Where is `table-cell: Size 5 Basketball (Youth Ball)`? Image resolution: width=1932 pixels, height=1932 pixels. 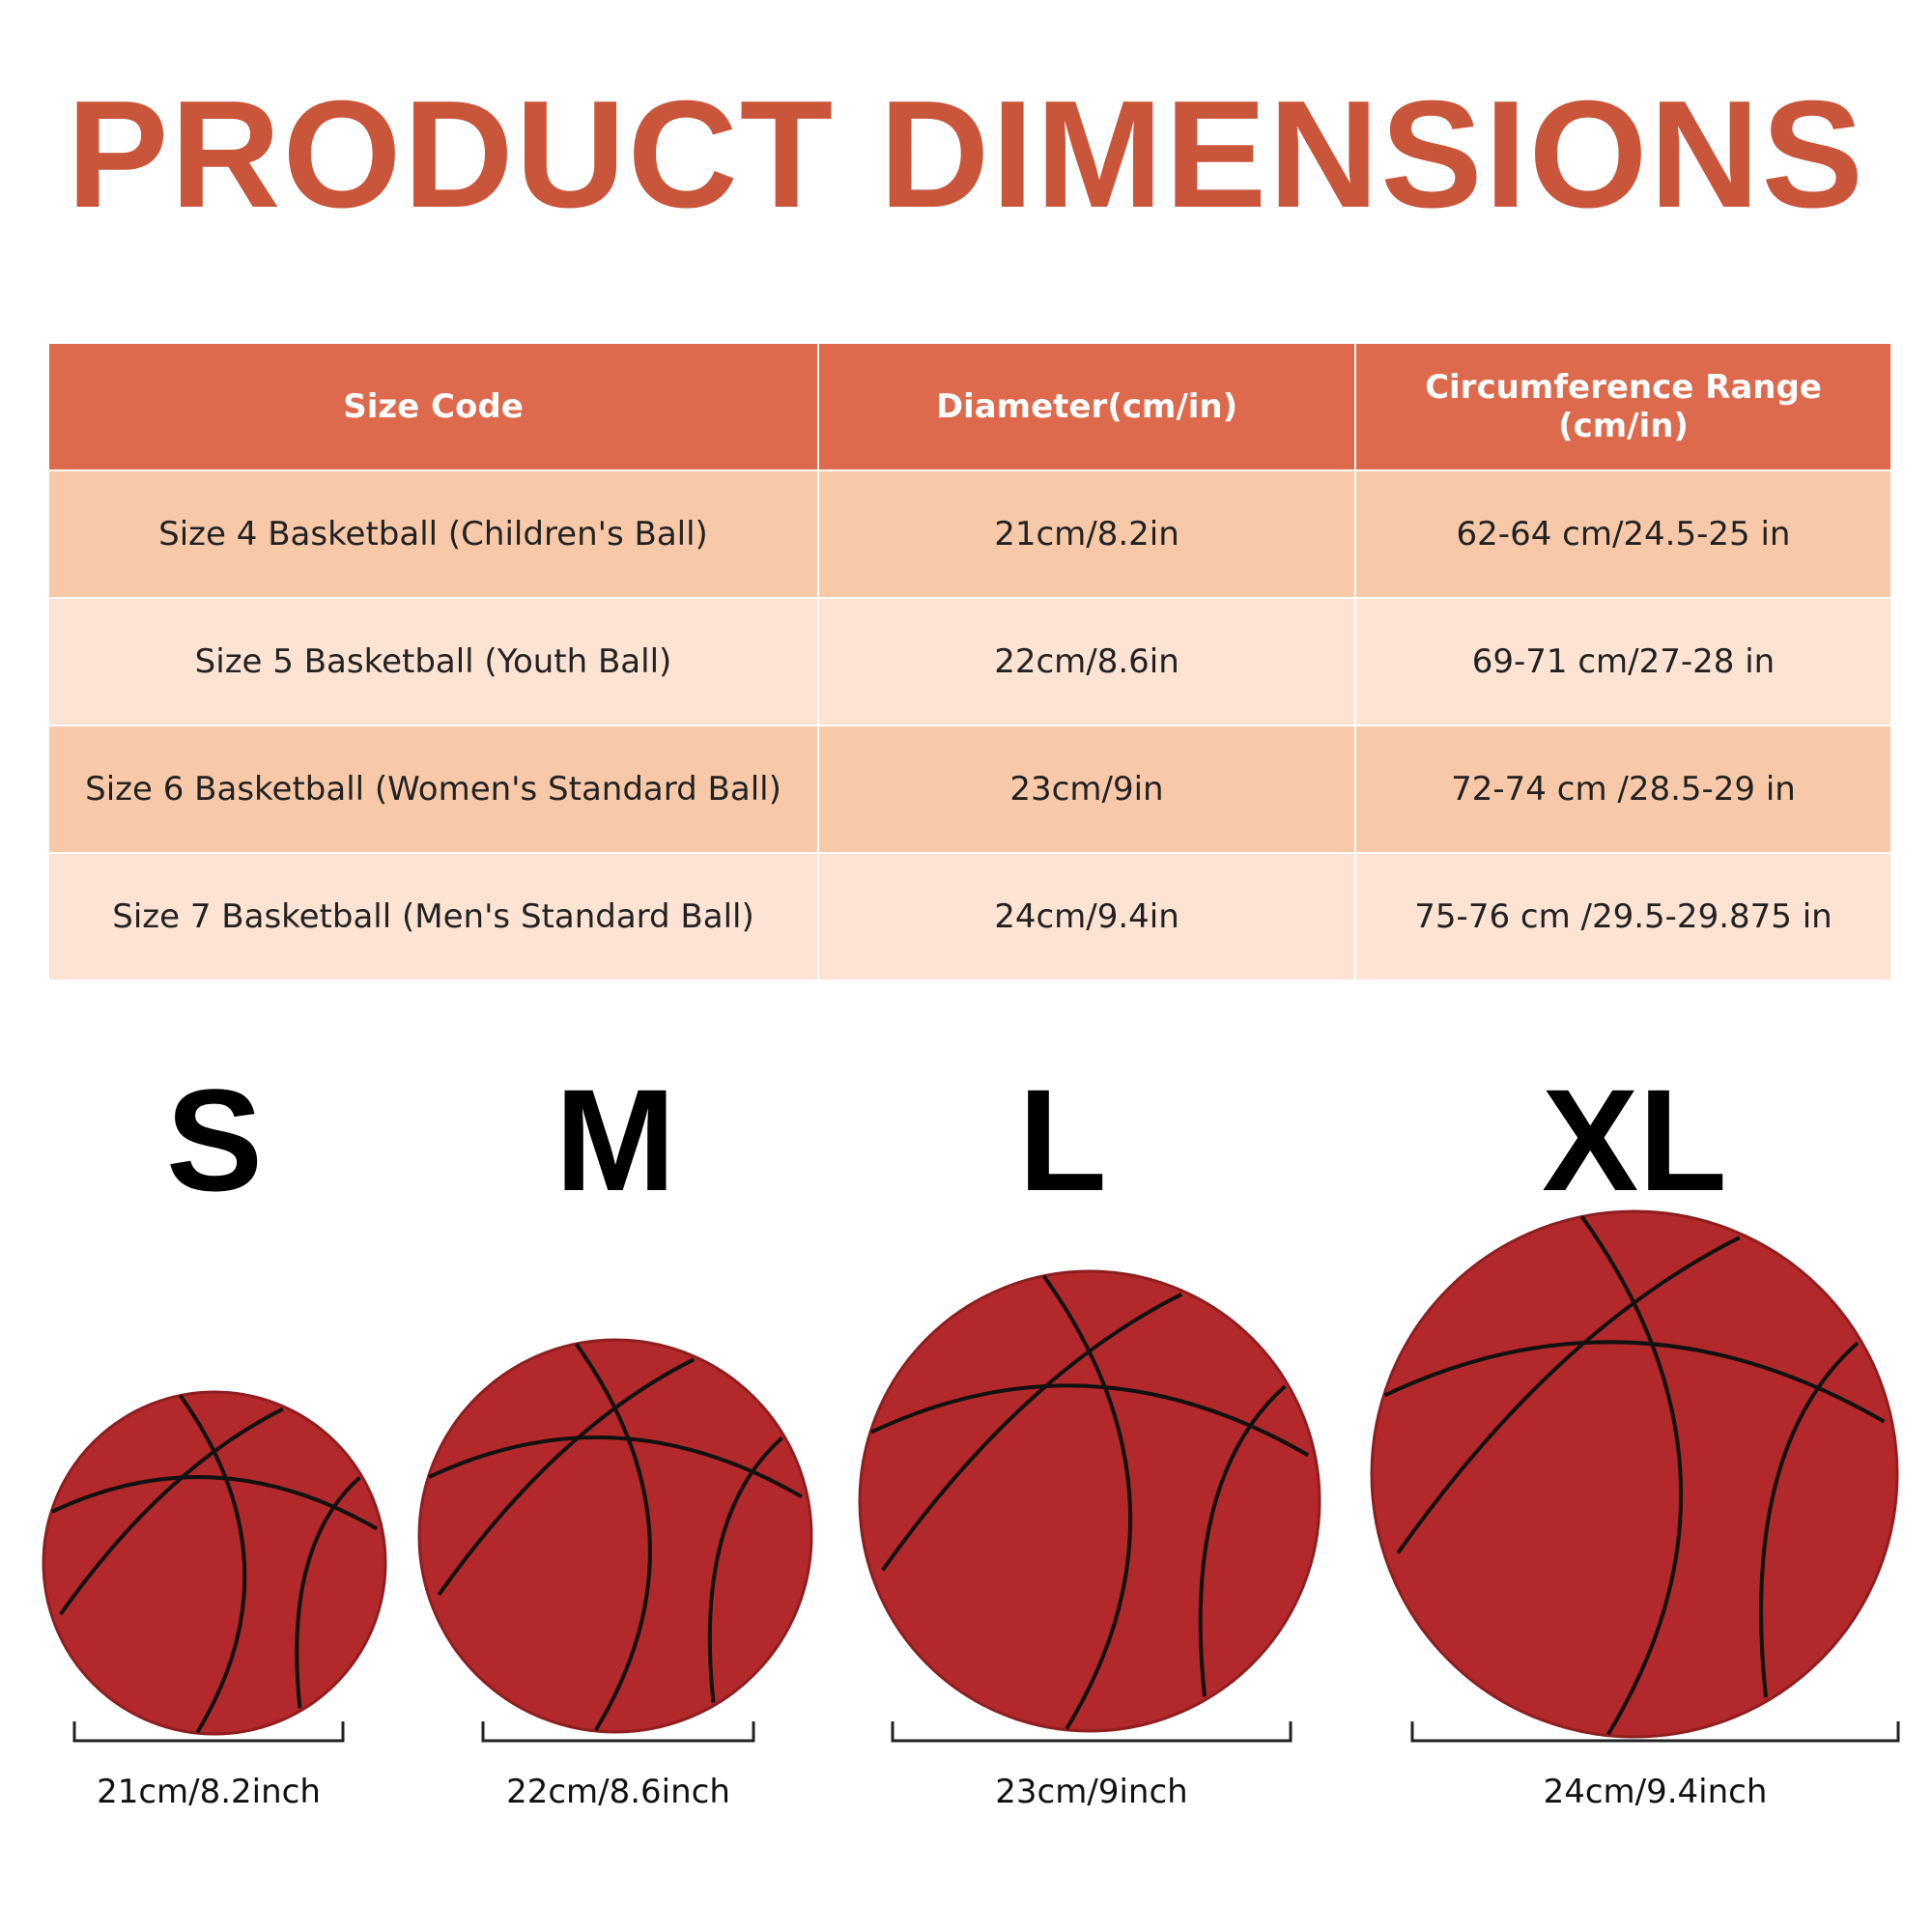 table-cell: Size 5 Basketball (Youth Ball) is located at coordinates (434, 662).